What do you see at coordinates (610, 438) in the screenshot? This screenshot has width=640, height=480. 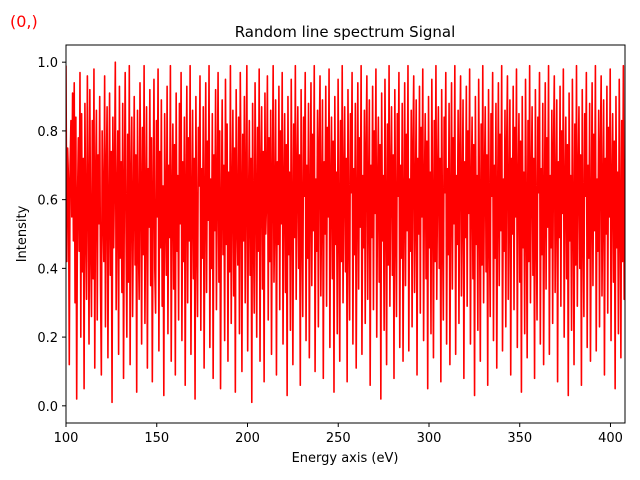 I see `x-tick-label: 400` at bounding box center [610, 438].